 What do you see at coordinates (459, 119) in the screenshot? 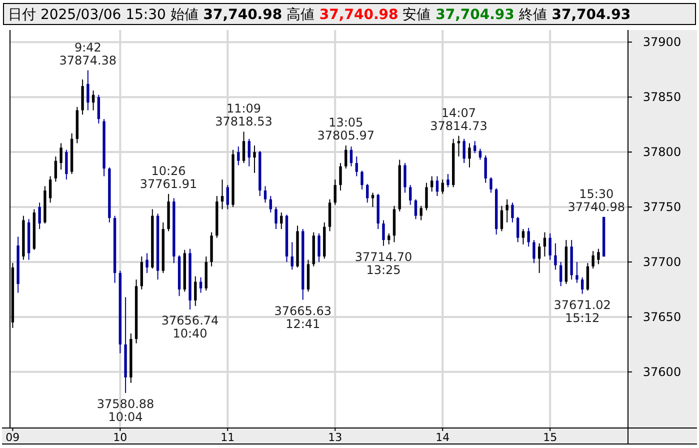
I see `annotation: 14:07 37814.73` at bounding box center [459, 119].